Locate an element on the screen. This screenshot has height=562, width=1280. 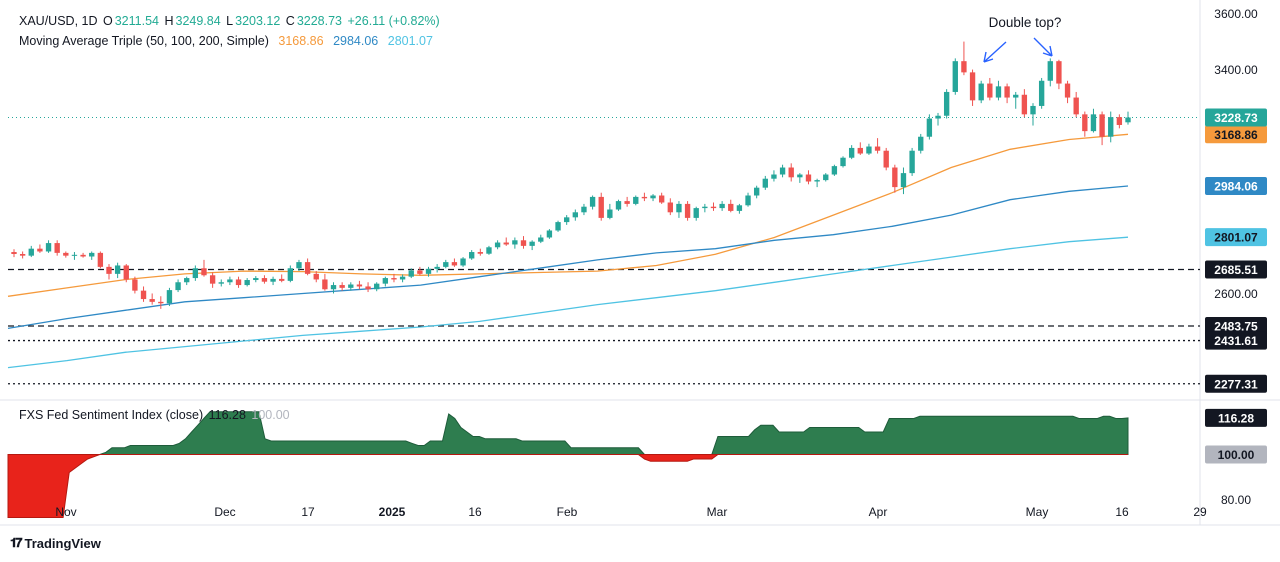
sentiment-ghost-value: 100.00 is located at coordinates (270, 415).